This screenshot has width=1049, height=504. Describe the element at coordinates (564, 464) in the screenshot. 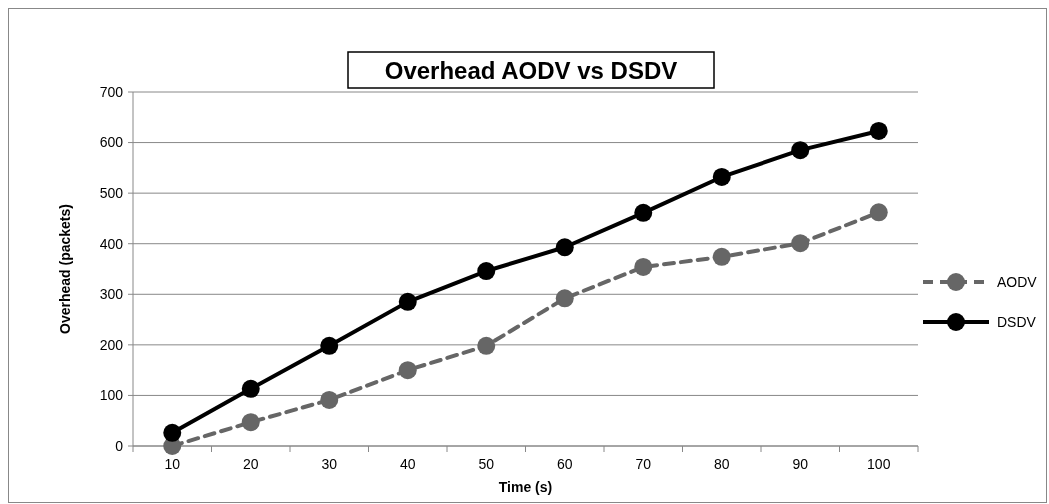

I see `x-tick-label: 60` at that location.